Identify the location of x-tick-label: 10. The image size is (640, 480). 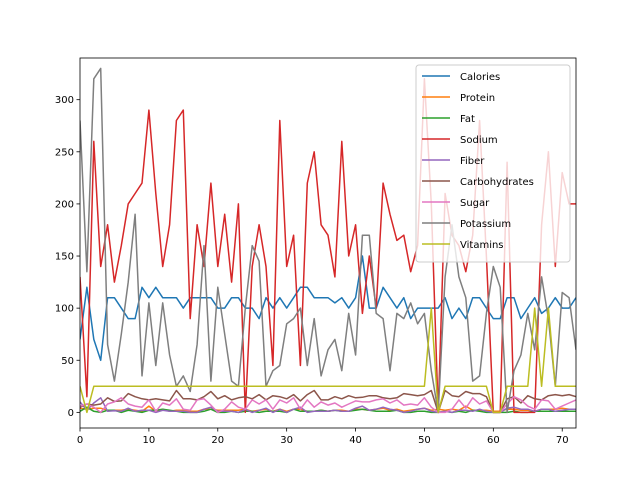
(149, 440).